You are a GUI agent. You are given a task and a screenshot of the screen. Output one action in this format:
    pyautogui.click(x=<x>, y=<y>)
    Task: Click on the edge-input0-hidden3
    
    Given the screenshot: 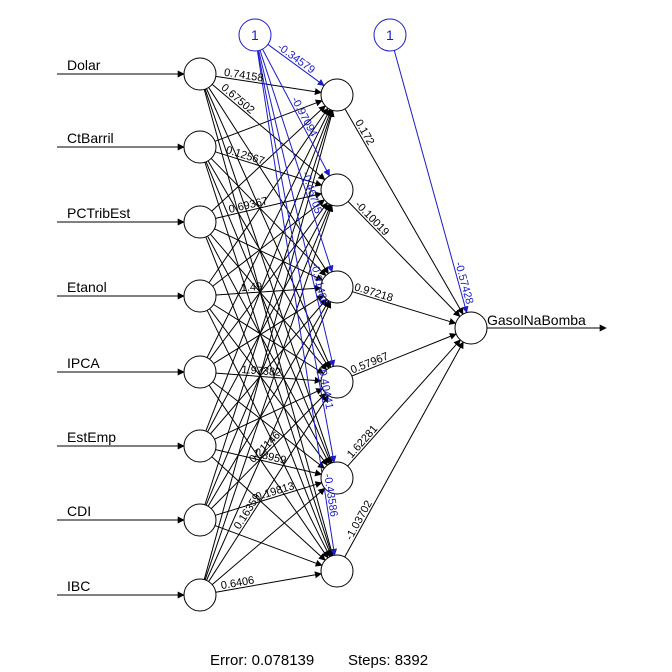 What is the action you would take?
    pyautogui.click(x=269, y=228)
    